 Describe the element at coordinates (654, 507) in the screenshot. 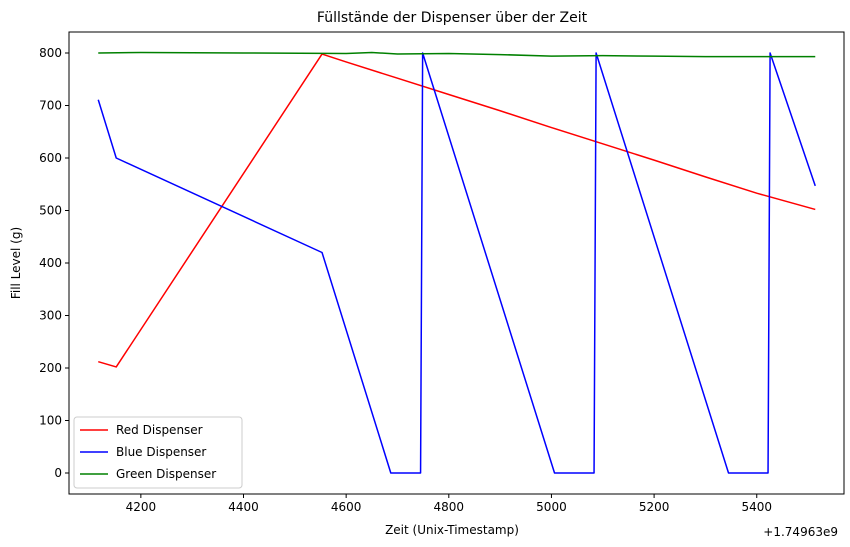

I see `x-tick-label: 5200` at that location.